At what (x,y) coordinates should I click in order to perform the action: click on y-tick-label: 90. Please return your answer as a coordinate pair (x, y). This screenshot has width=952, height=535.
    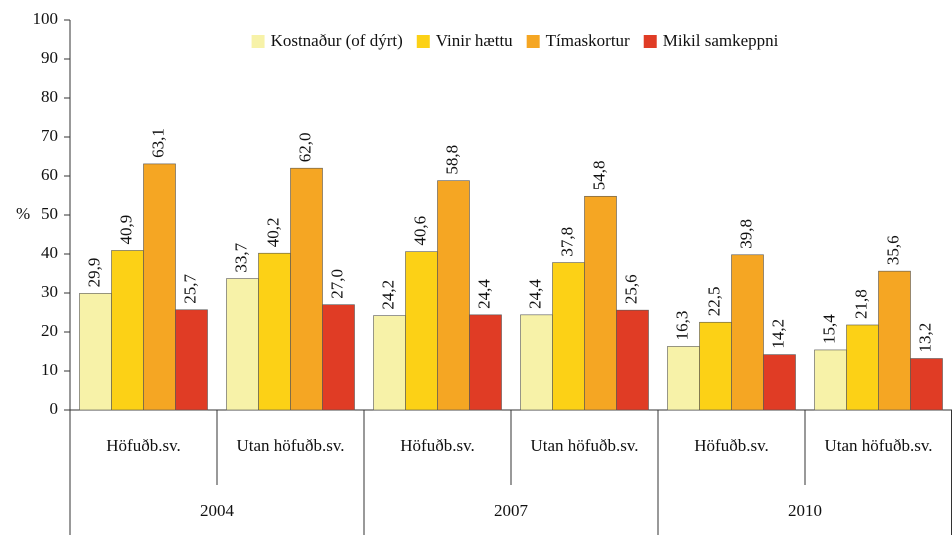
    Looking at the image, I should click on (49, 57).